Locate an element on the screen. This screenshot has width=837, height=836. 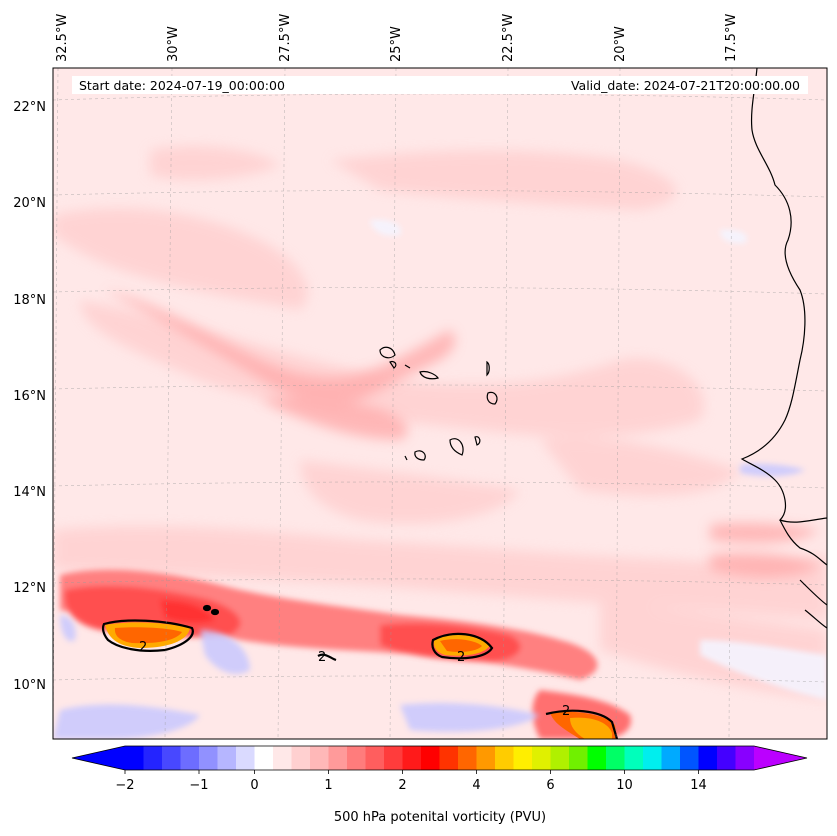
start-date-label: Start date: 2024-07-19_00:00:00 is located at coordinates (182, 85).